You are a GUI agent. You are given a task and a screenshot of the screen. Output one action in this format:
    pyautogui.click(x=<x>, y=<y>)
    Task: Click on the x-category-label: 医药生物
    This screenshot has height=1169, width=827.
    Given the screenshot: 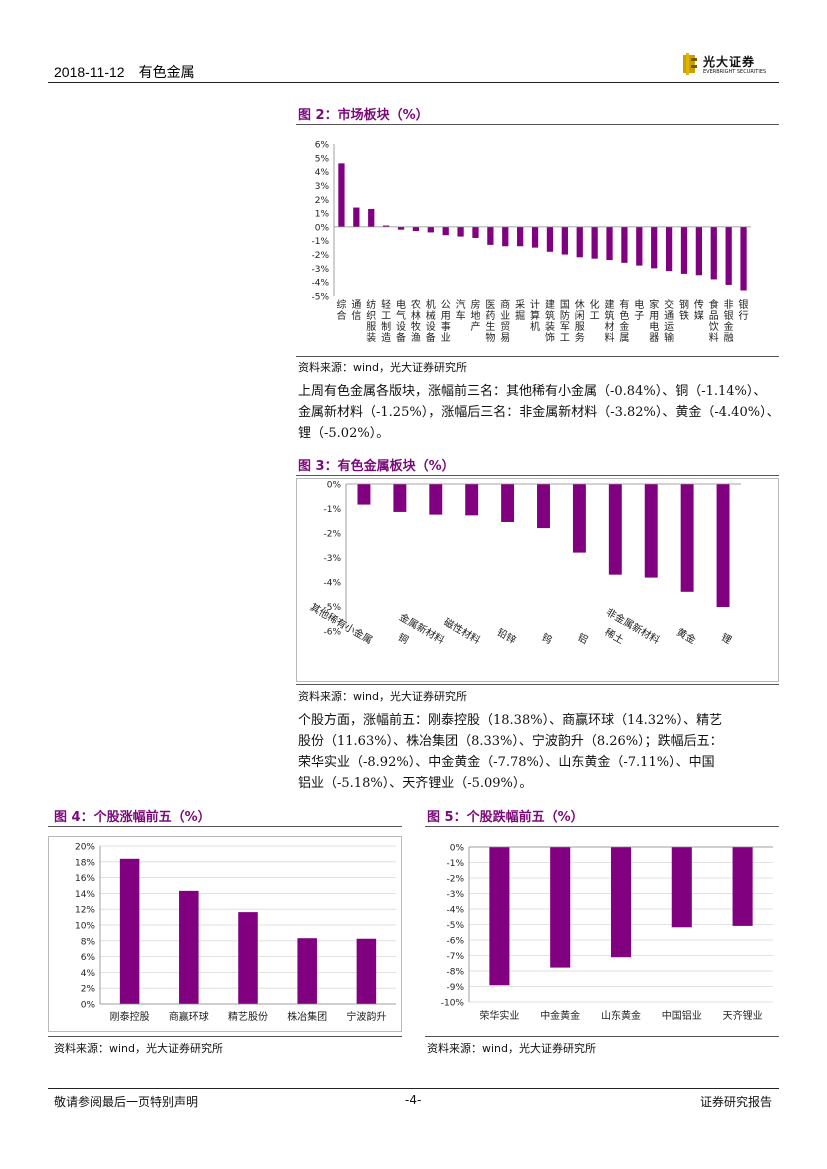 What is the action you would take?
    pyautogui.click(x=490, y=321)
    